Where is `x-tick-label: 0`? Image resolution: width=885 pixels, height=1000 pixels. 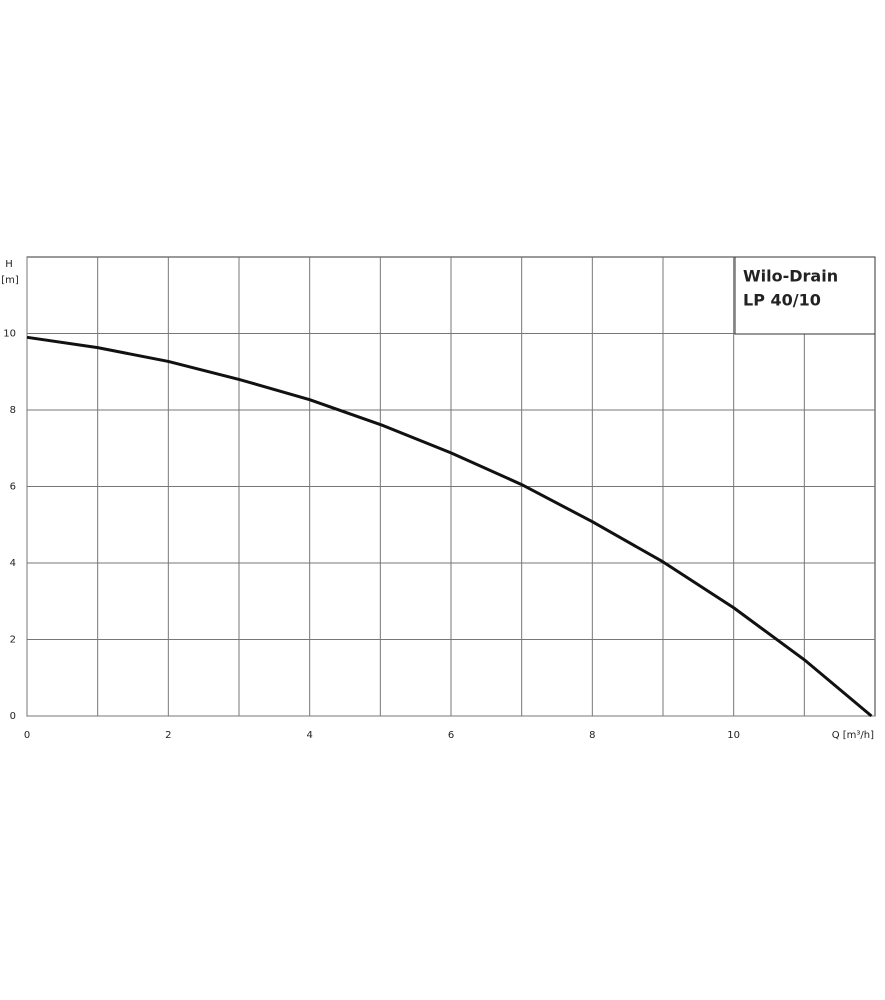
x-tick-label: 0 is located at coordinates (27, 735).